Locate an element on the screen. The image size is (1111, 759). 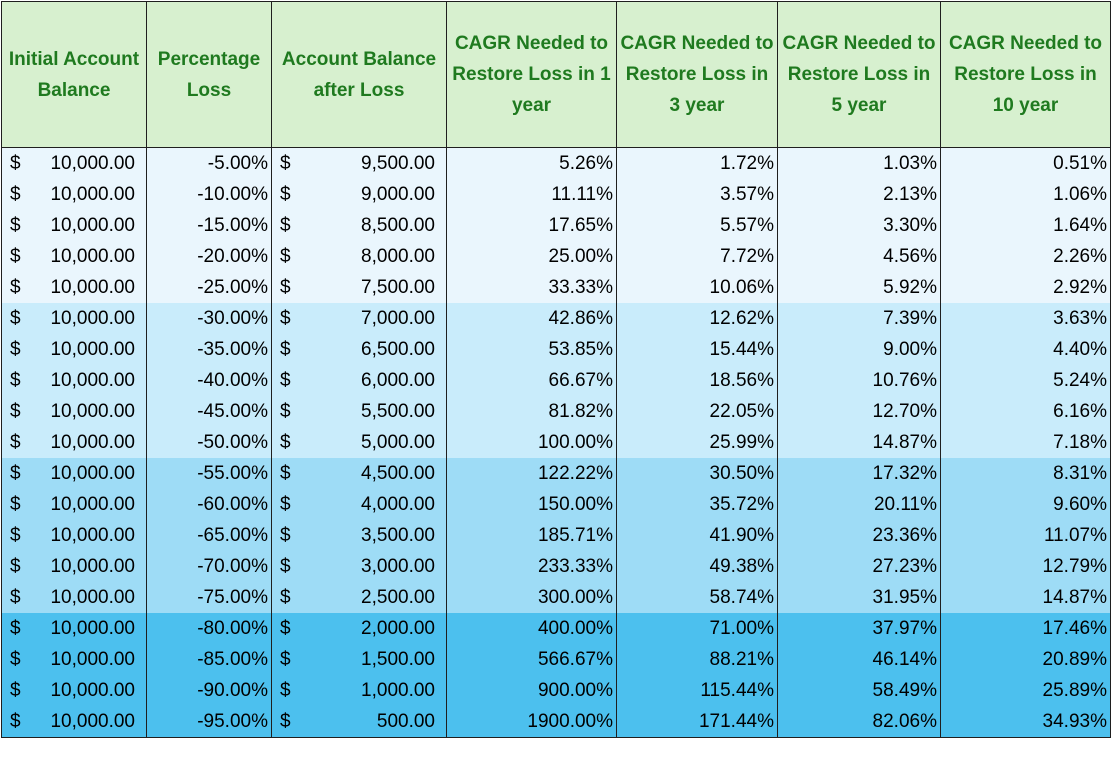
header-percentage-loss: Percentage Loss is located at coordinates (209, 74).